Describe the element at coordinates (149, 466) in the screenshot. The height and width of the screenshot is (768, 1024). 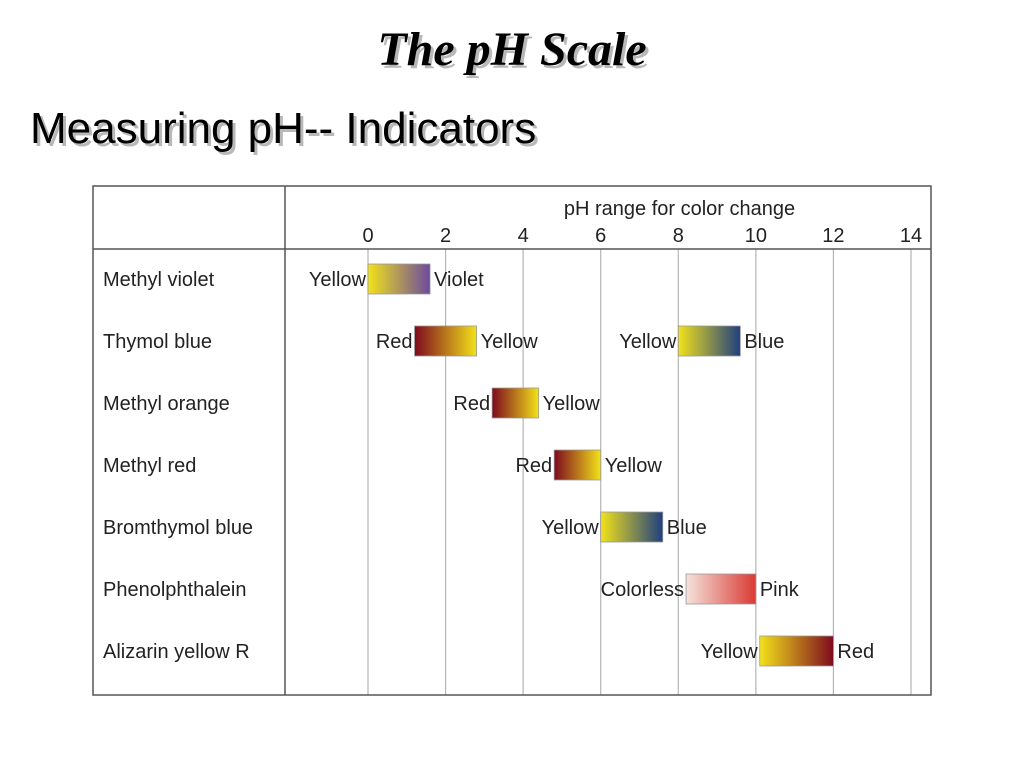
I see `indicator-name: Methyl red` at that location.